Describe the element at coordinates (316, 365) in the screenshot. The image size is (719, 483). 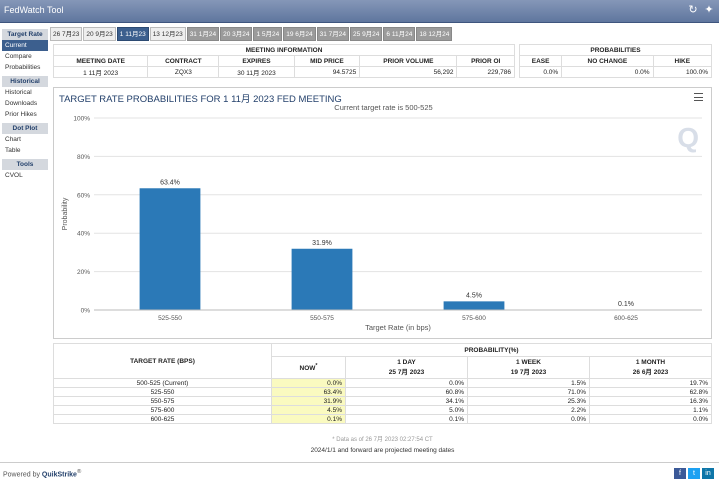
I see `now-footnote-mark: *` at that location.